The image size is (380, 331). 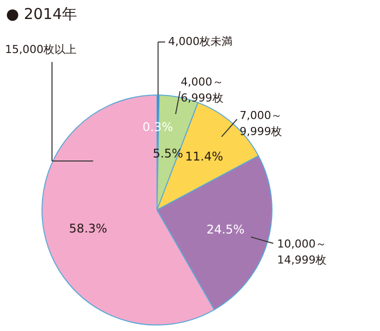 What do you see at coordinates (168, 153) in the screenshot?
I see `data-label: 5.5%` at bounding box center [168, 153].